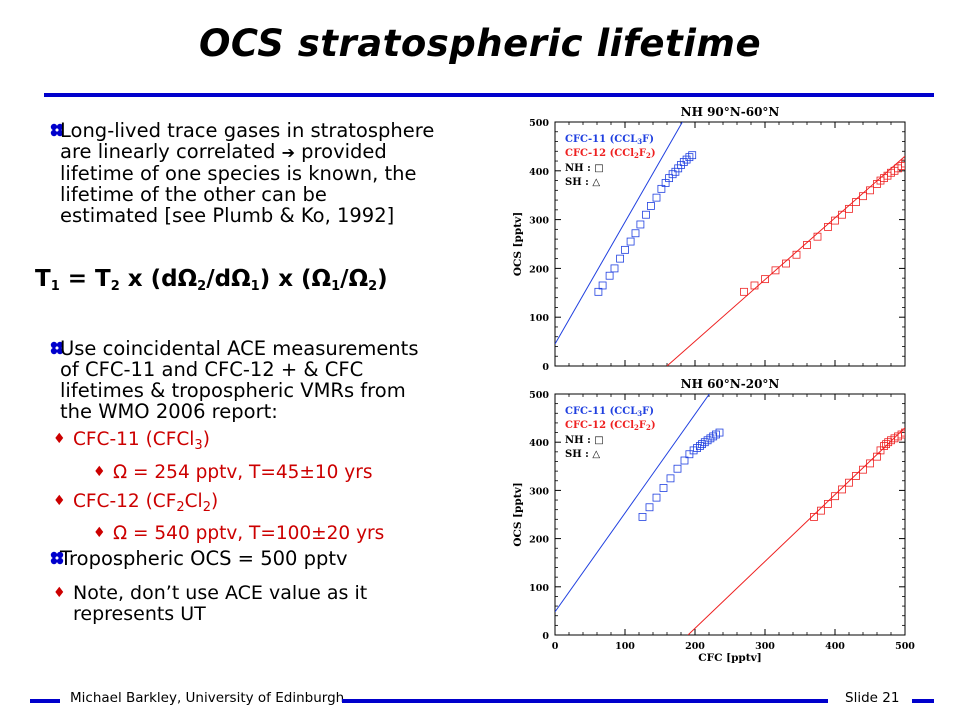  What do you see at coordinates (141, 442) in the screenshot?
I see `sub-bullet-cfc11: CFC-11 (CFCl3)` at bounding box center [141, 442].